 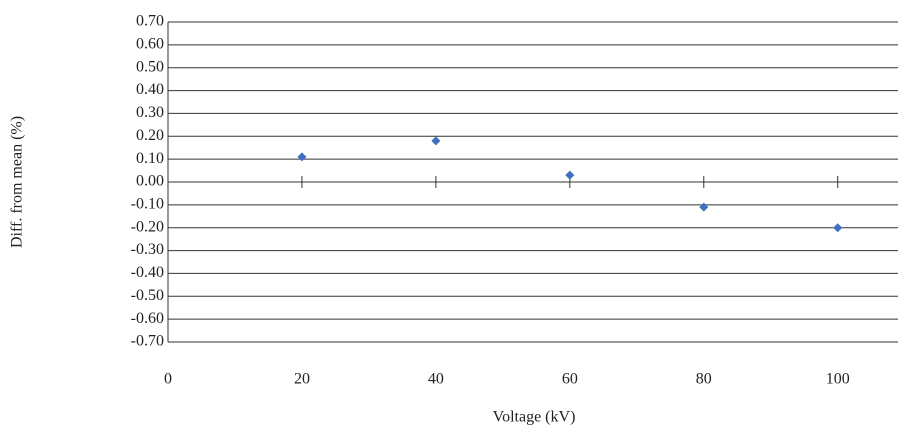 I want to click on y-tick-label: -0.70, so click(x=147, y=341).